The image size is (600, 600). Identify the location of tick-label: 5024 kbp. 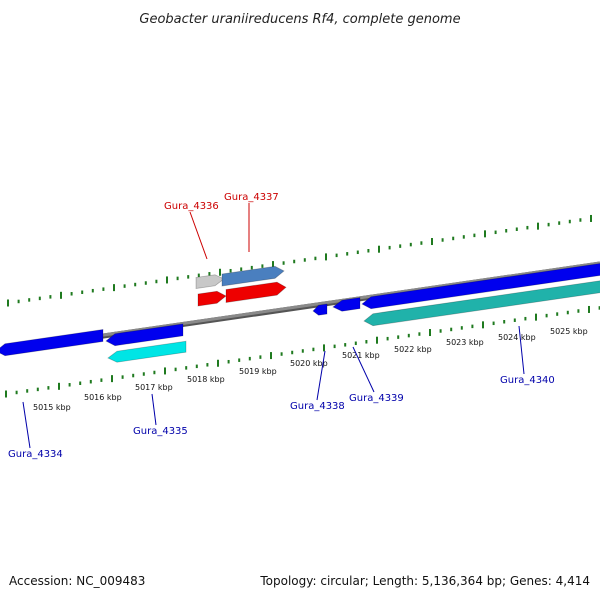
(517, 337).